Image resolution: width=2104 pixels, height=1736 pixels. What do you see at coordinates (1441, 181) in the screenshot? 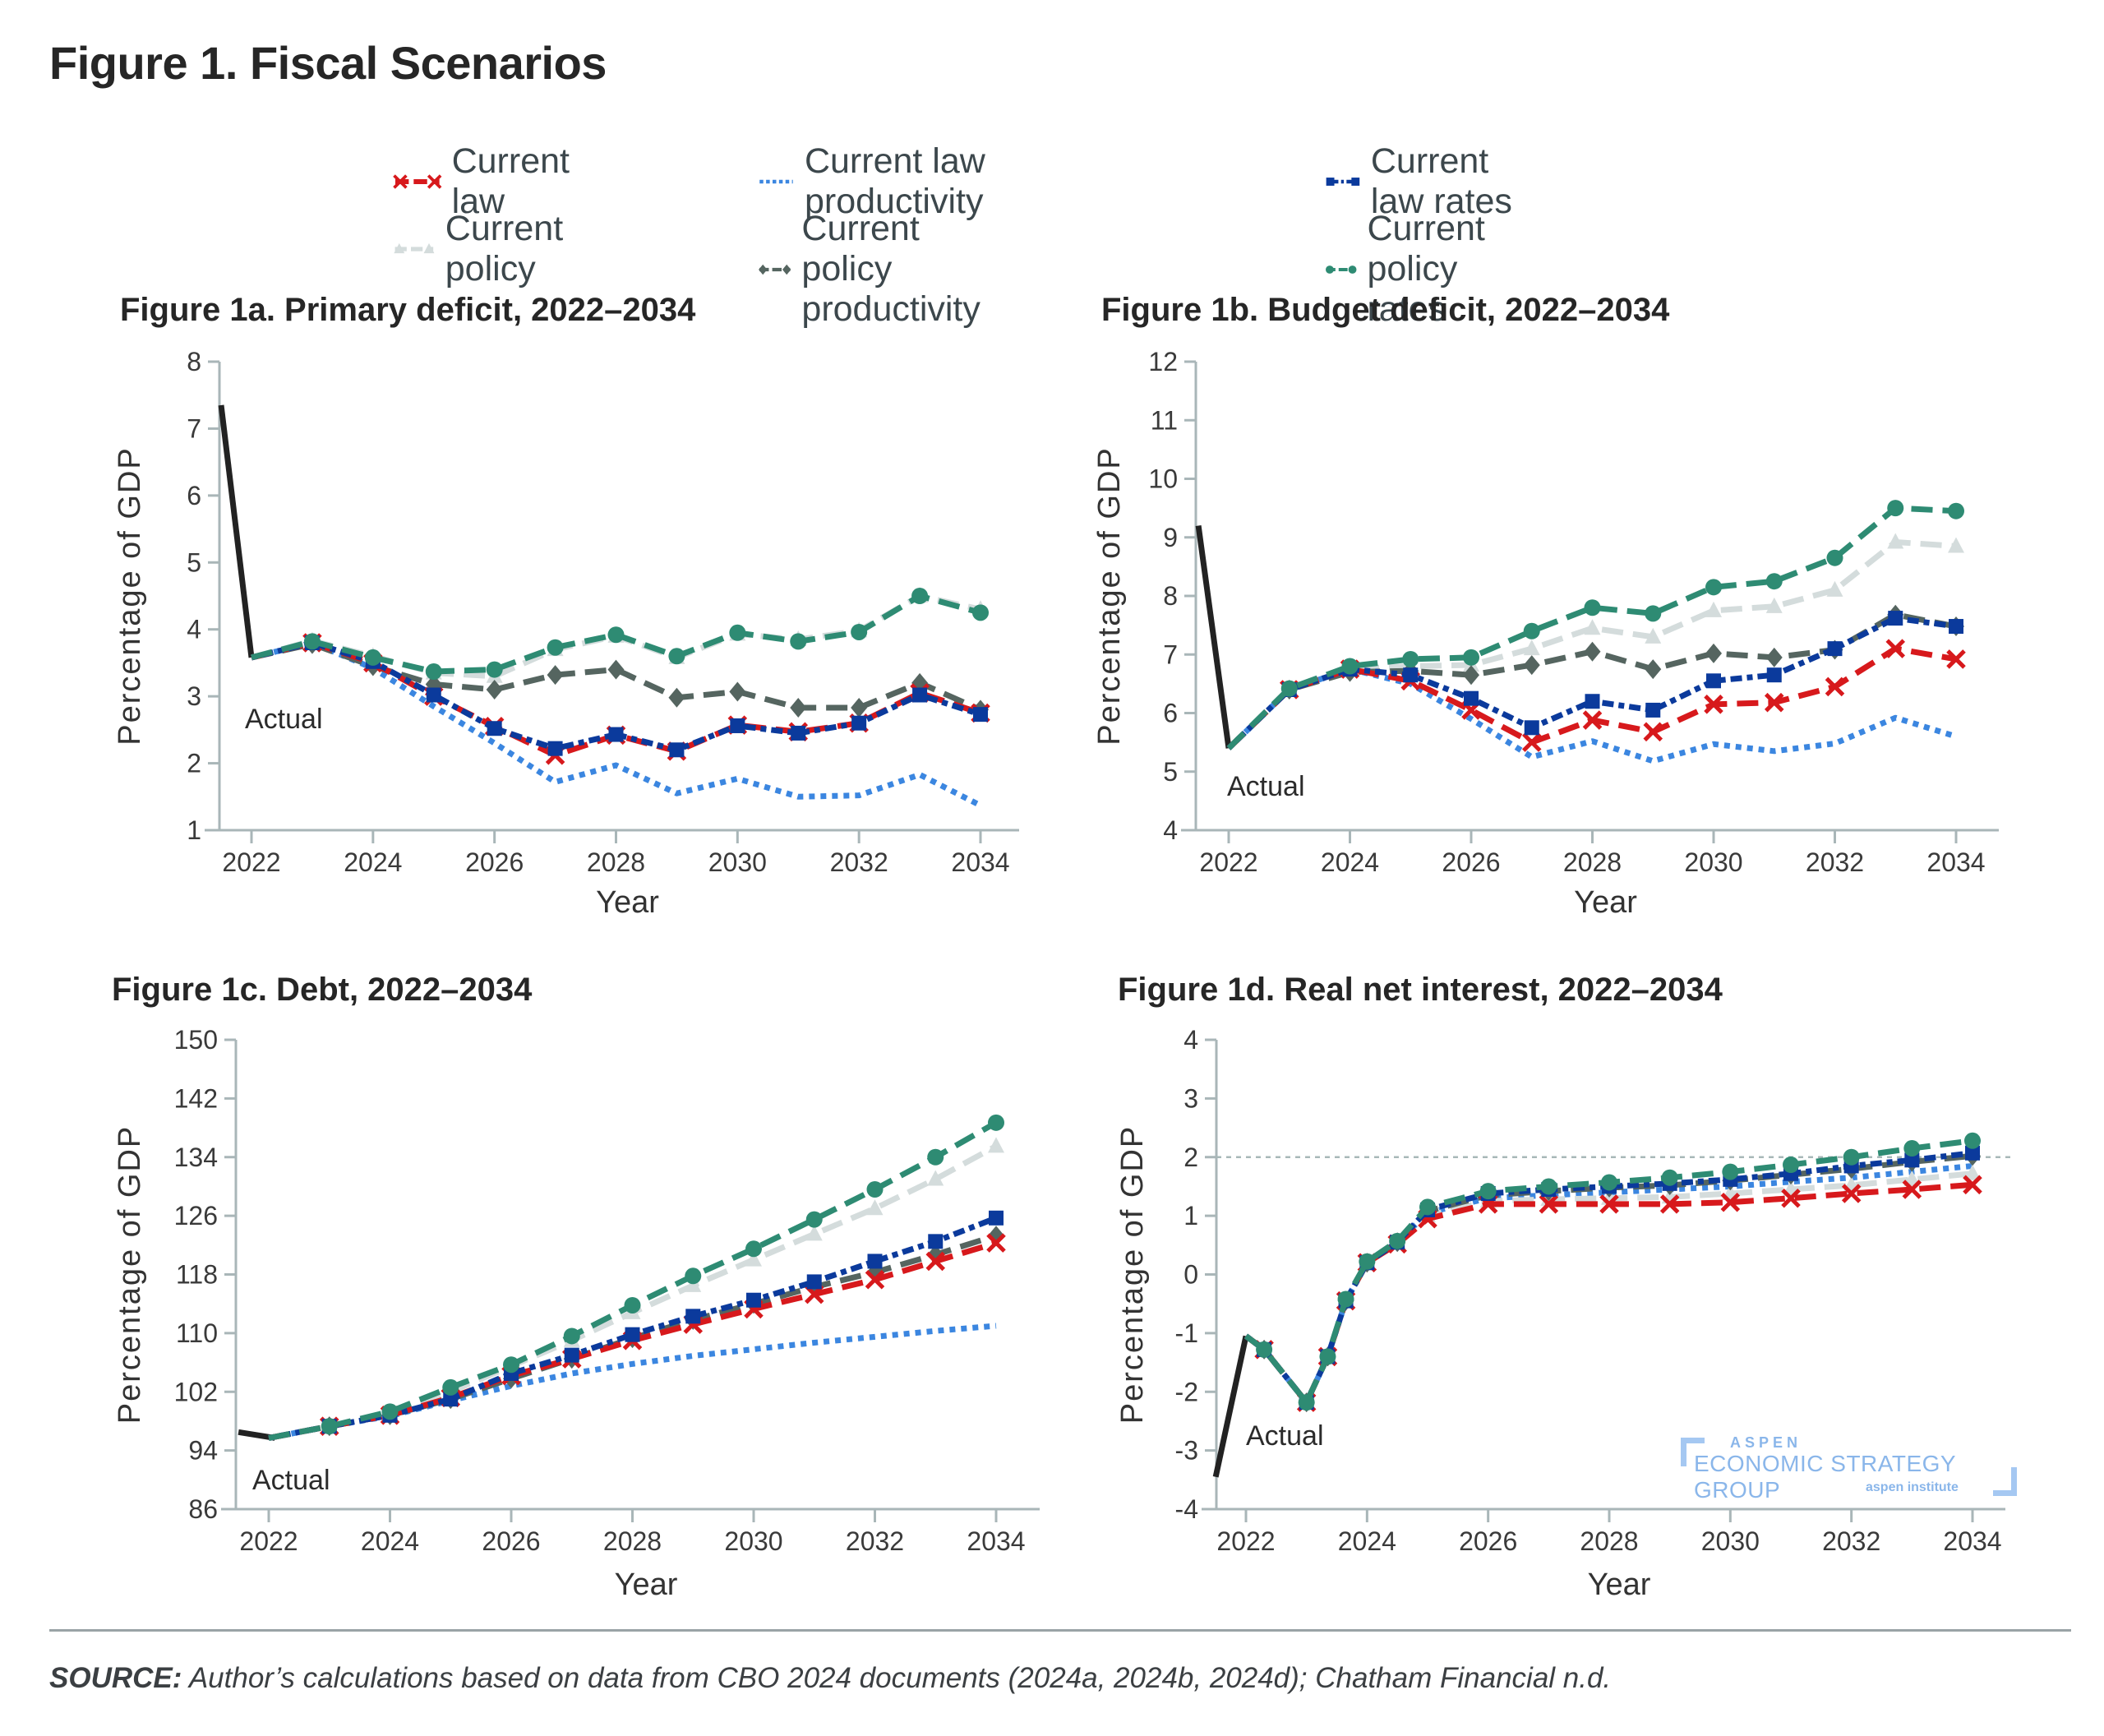
I see `legend-label: Current law rates` at bounding box center [1441, 181].